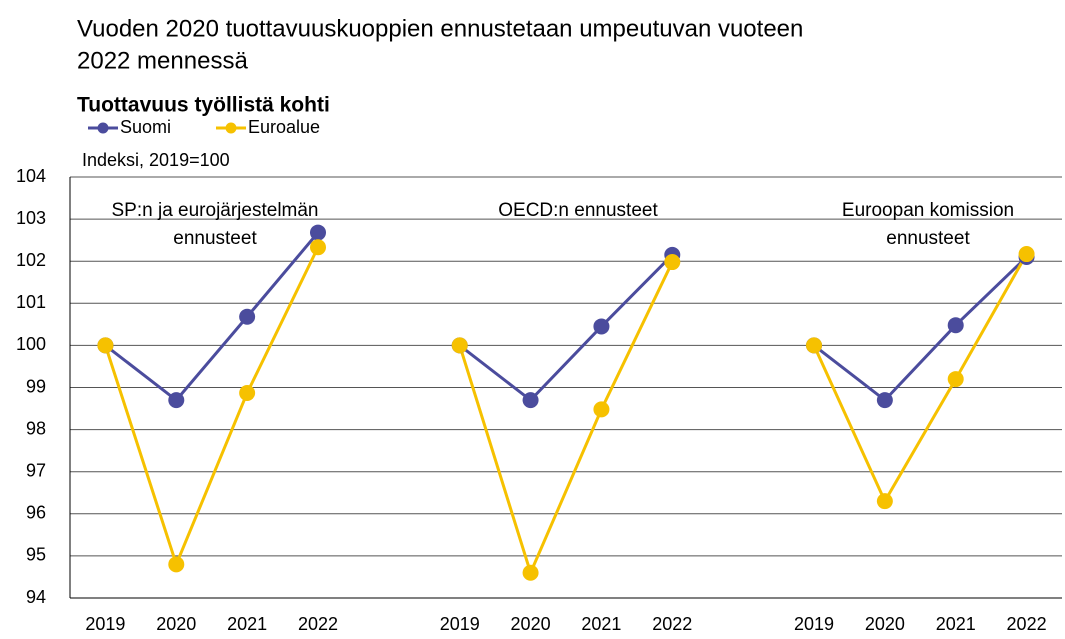 This screenshot has height=639, width=1065. I want to click on panel-label: SP:n ja eurojärjestelmän, so click(215, 210).